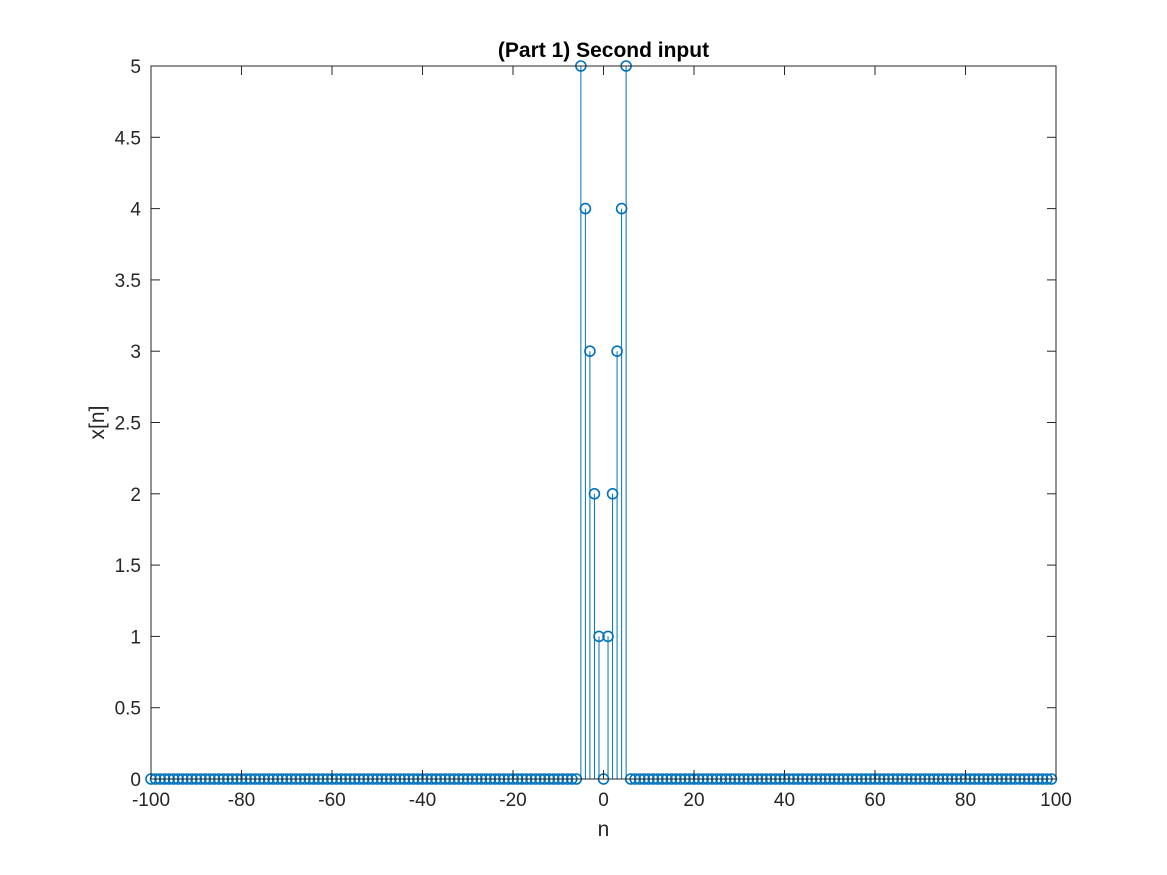 The image size is (1167, 875). I want to click on y-tick-label: 1.5, so click(128, 566).